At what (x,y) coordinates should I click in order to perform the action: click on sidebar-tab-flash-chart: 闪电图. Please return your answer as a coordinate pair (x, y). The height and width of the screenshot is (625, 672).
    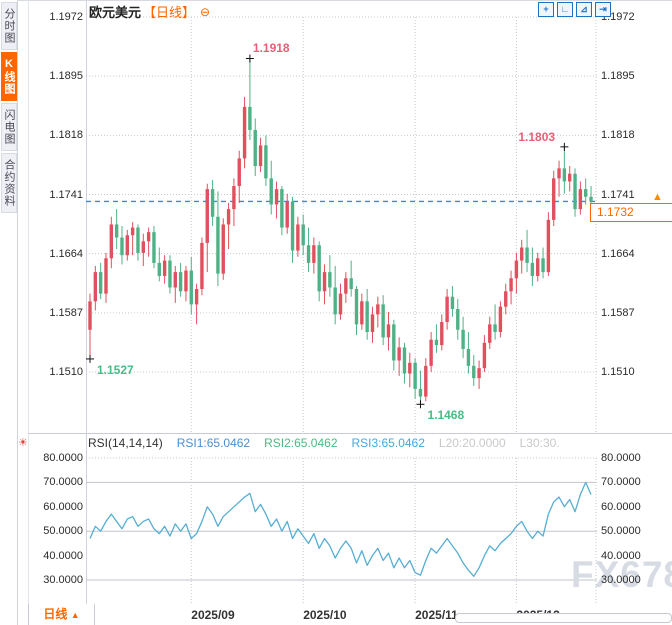
    Looking at the image, I should click on (9, 127).